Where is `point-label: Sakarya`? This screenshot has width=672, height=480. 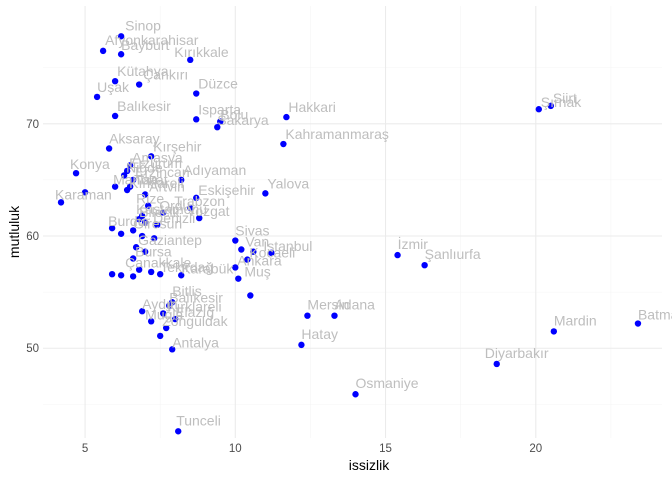 point-label: Sakarya is located at coordinates (243, 120).